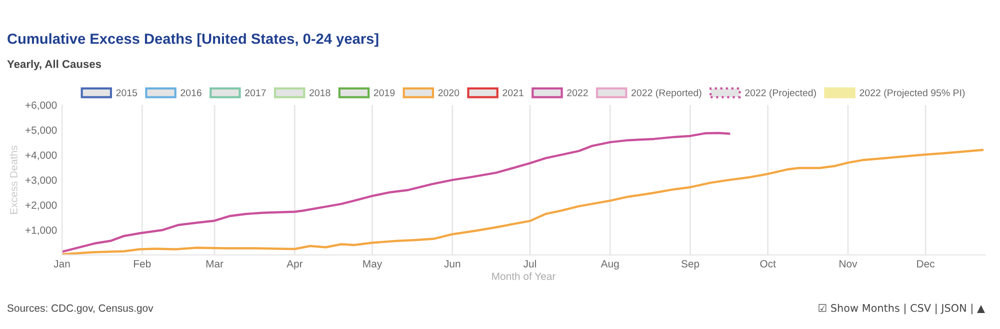 The height and width of the screenshot is (329, 1000). What do you see at coordinates (41, 131) in the screenshot?
I see `y-tick-label: +5,000` at bounding box center [41, 131].